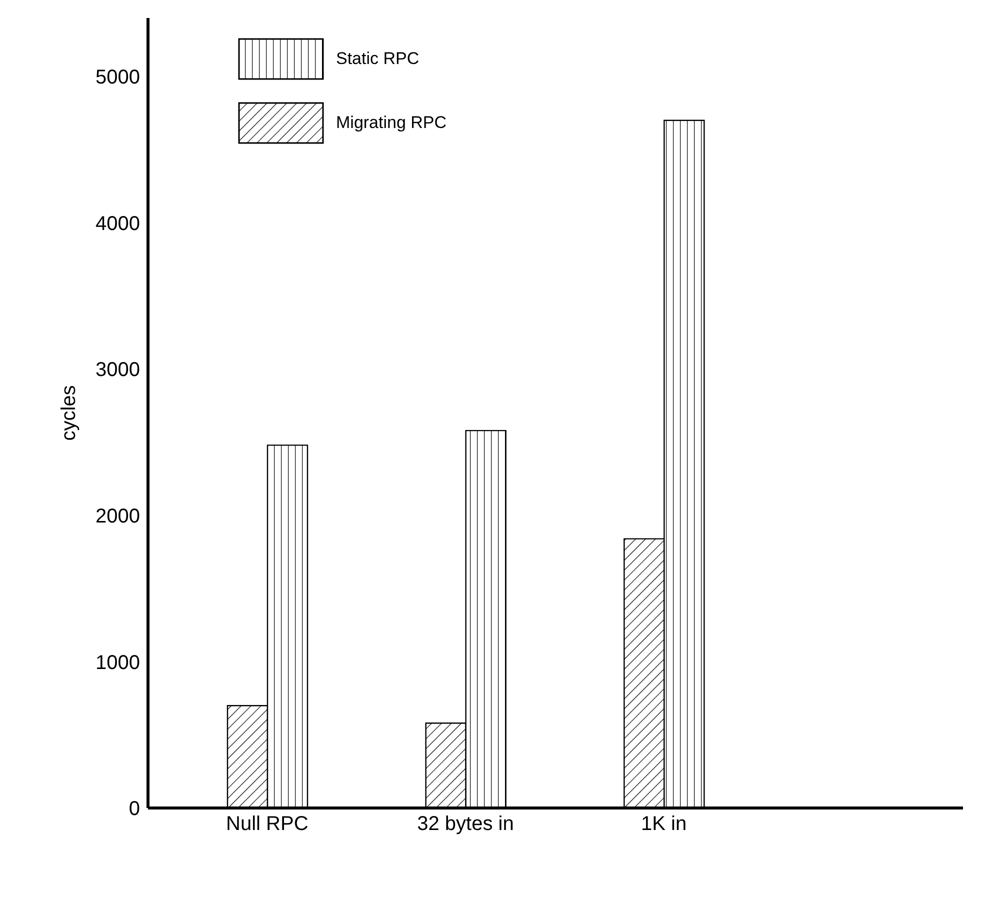 This screenshot has width=987, height=898. Describe the element at coordinates (267, 824) in the screenshot. I see `x-tick-label: Null RPC` at that location.